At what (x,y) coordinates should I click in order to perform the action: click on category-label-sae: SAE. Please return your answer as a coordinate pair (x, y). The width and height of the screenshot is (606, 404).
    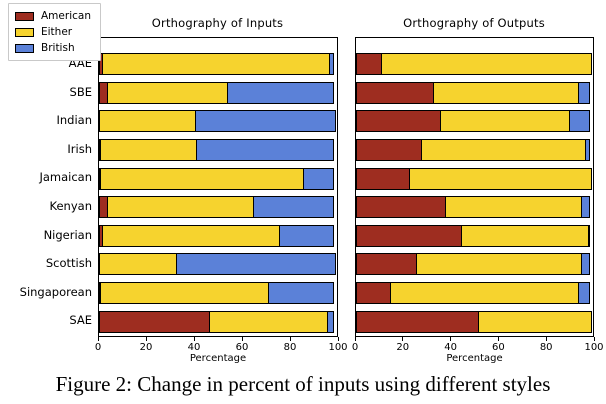
    Looking at the image, I should click on (80, 320).